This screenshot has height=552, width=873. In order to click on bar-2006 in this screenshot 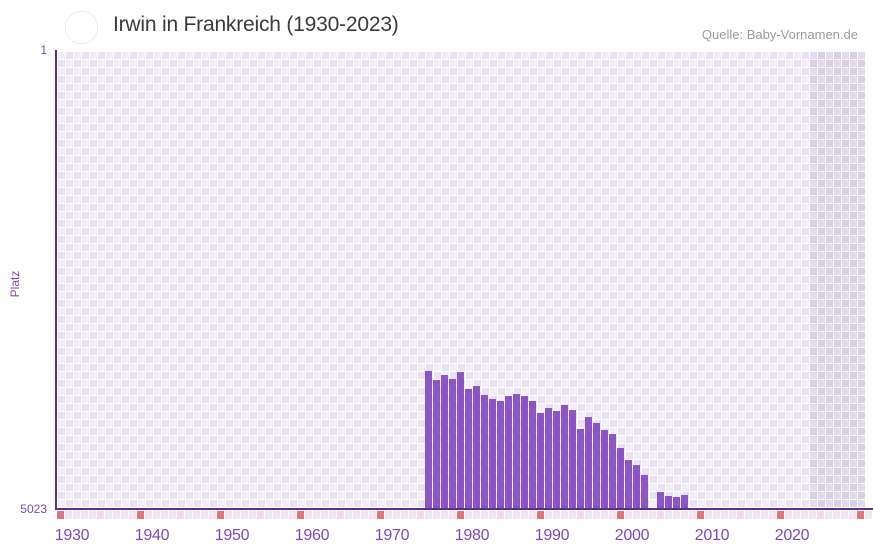, I will do `click(668, 502)`.